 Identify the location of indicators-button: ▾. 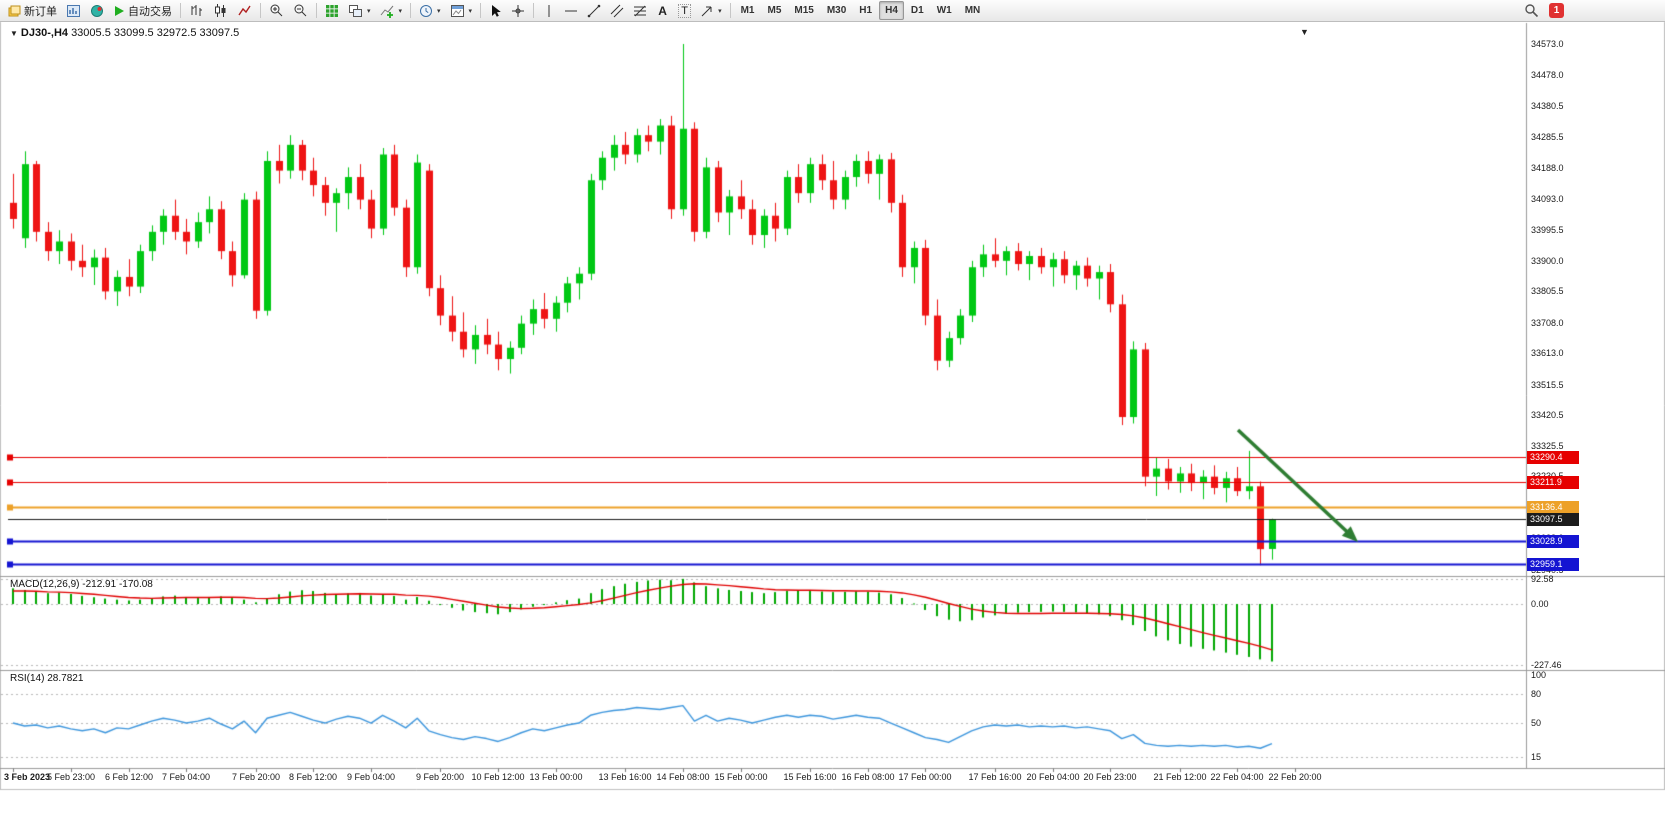
(391, 10).